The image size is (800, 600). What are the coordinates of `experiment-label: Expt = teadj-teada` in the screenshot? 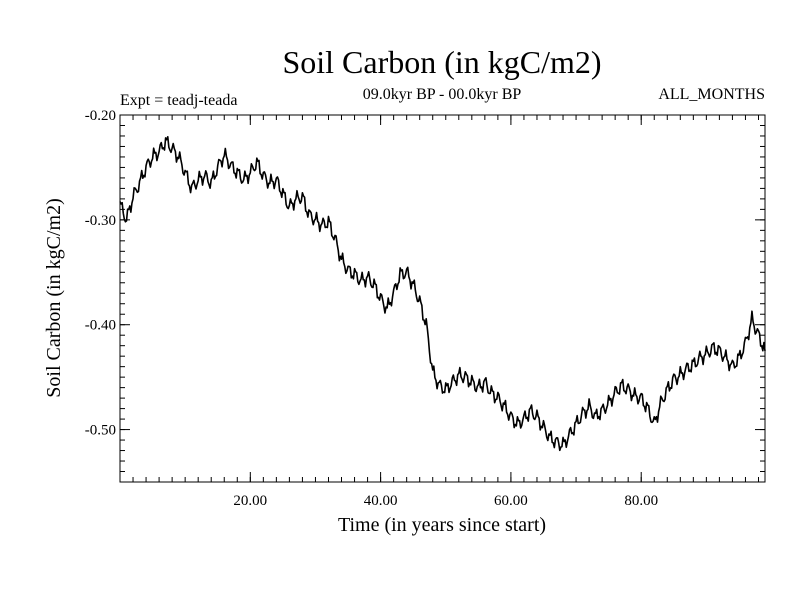 It's located at (178, 100).